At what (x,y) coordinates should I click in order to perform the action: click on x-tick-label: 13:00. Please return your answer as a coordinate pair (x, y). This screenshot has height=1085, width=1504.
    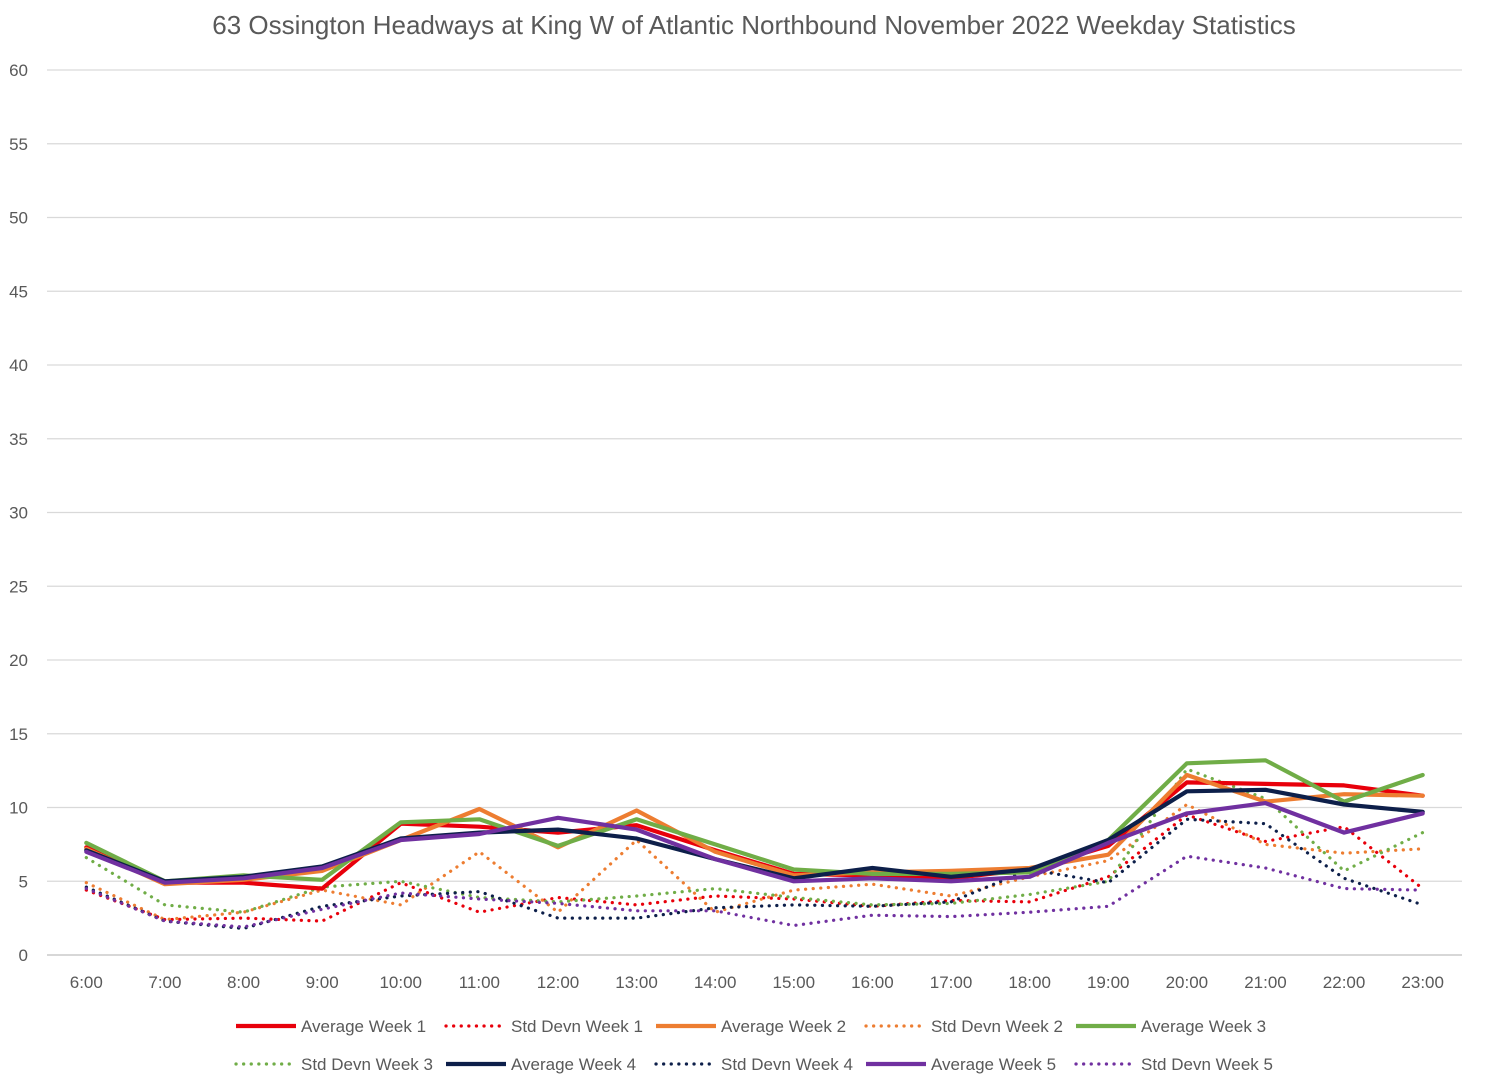
    Looking at the image, I should click on (636, 982).